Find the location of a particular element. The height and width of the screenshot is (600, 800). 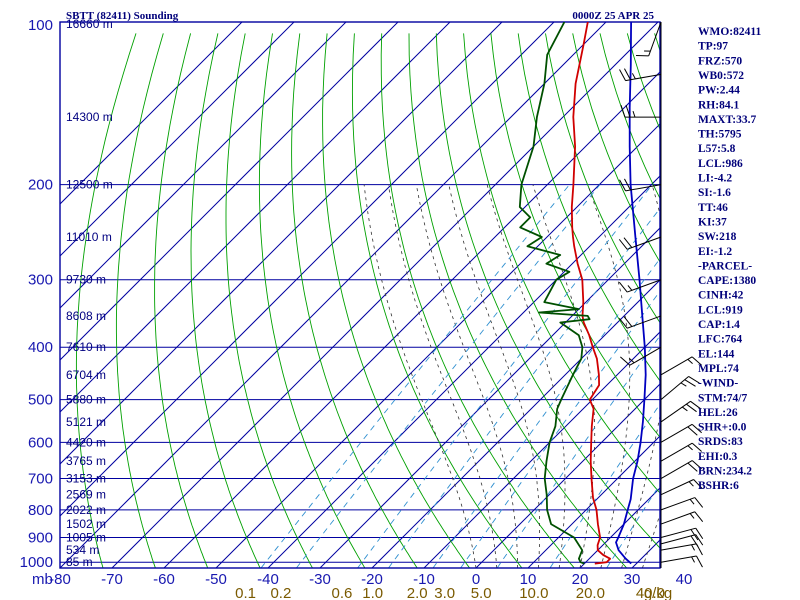

mixing-ratio-label: 0.1 is located at coordinates (245, 592).